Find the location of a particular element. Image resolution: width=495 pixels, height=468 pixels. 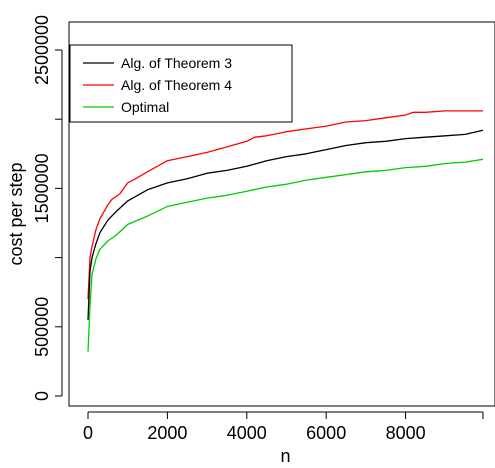

legend-label: Alg. of Theorem 4 is located at coordinates (176, 85).